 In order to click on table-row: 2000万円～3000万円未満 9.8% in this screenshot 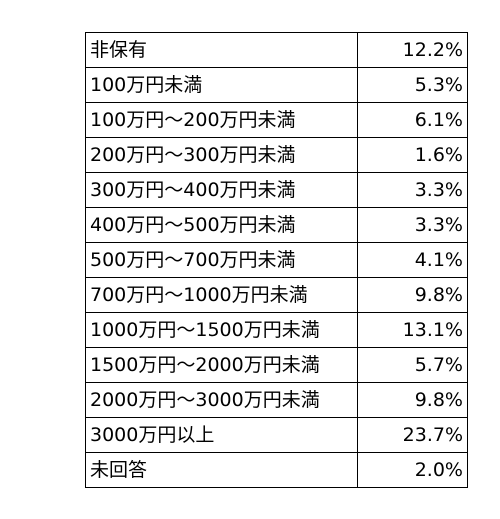, I will do `click(276, 400)`.